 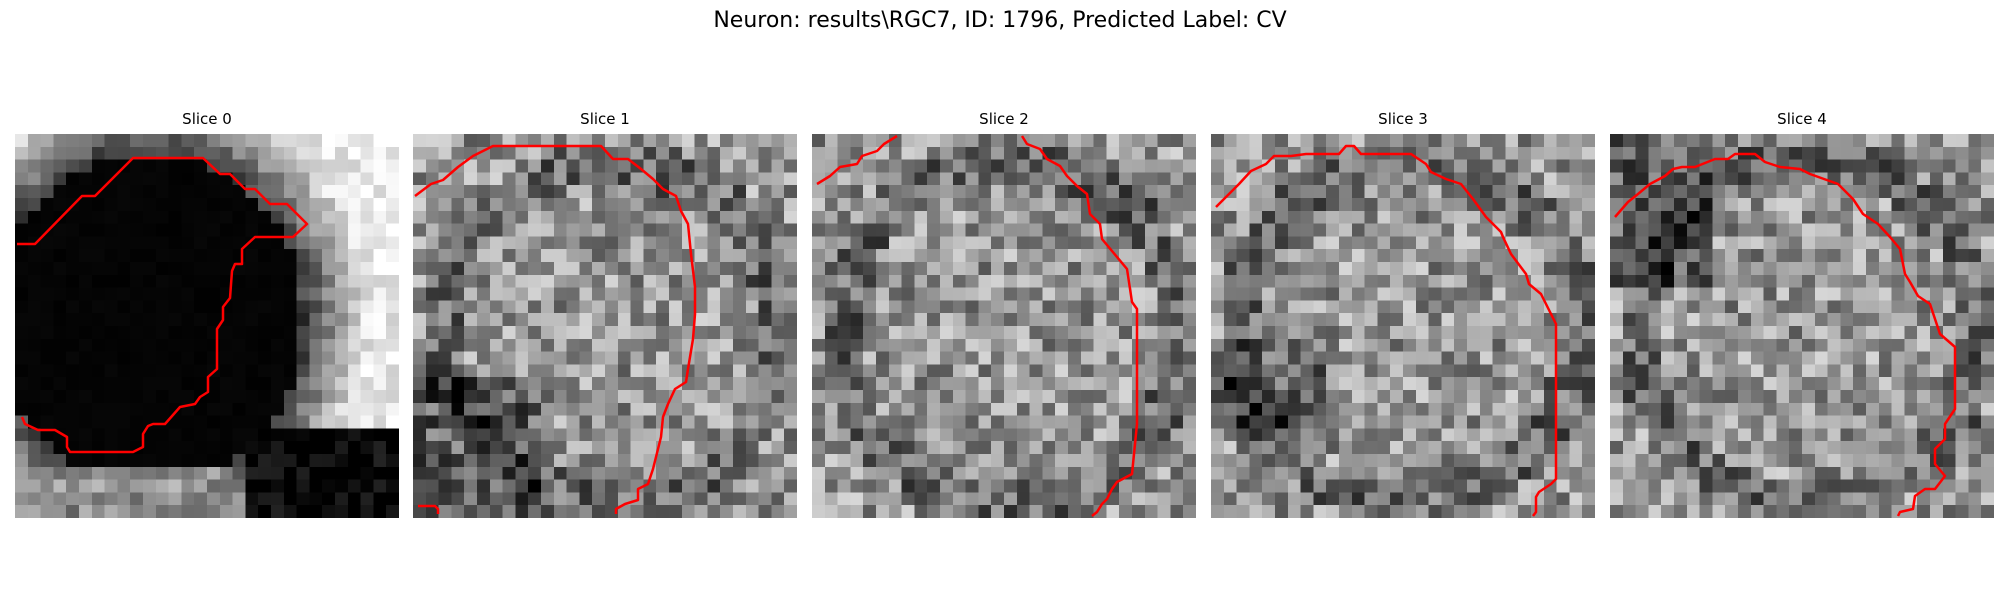 I want to click on slice-title: Slice 3, so click(x=1403, y=119).